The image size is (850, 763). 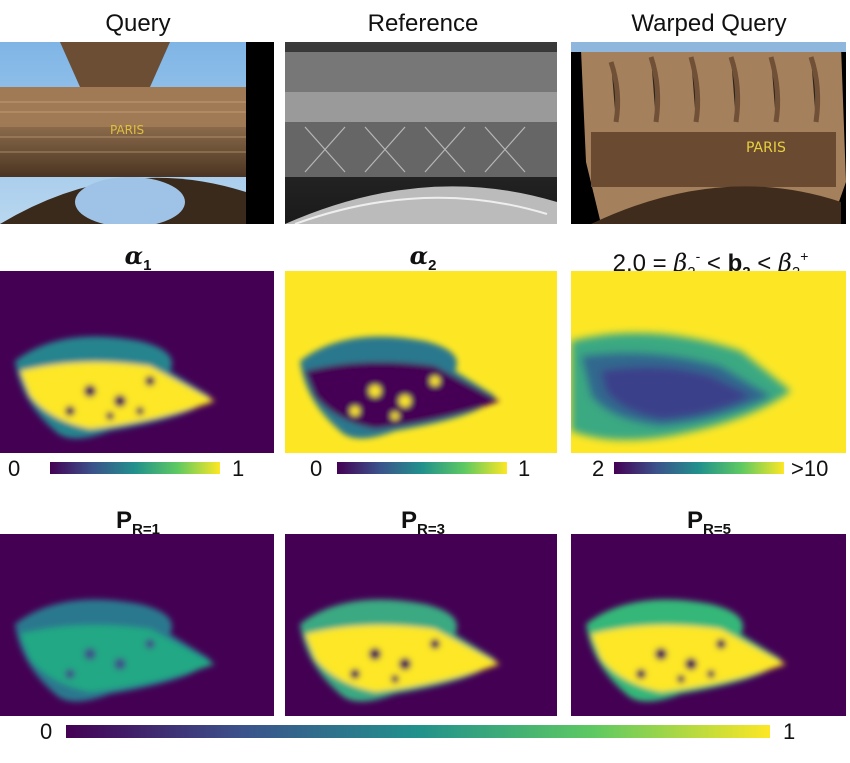 What do you see at coordinates (708, 625) in the screenshot?
I see `pr5-heatmap` at bounding box center [708, 625].